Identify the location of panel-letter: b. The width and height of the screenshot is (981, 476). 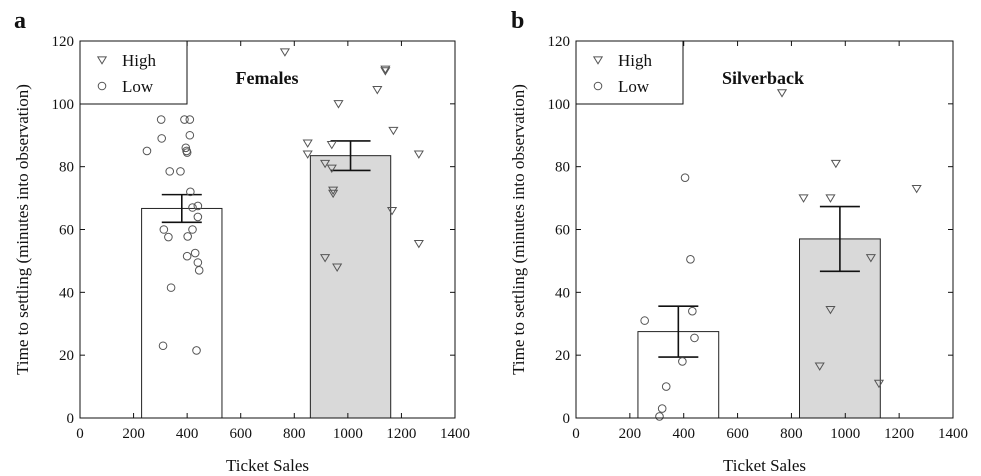
(517, 21).